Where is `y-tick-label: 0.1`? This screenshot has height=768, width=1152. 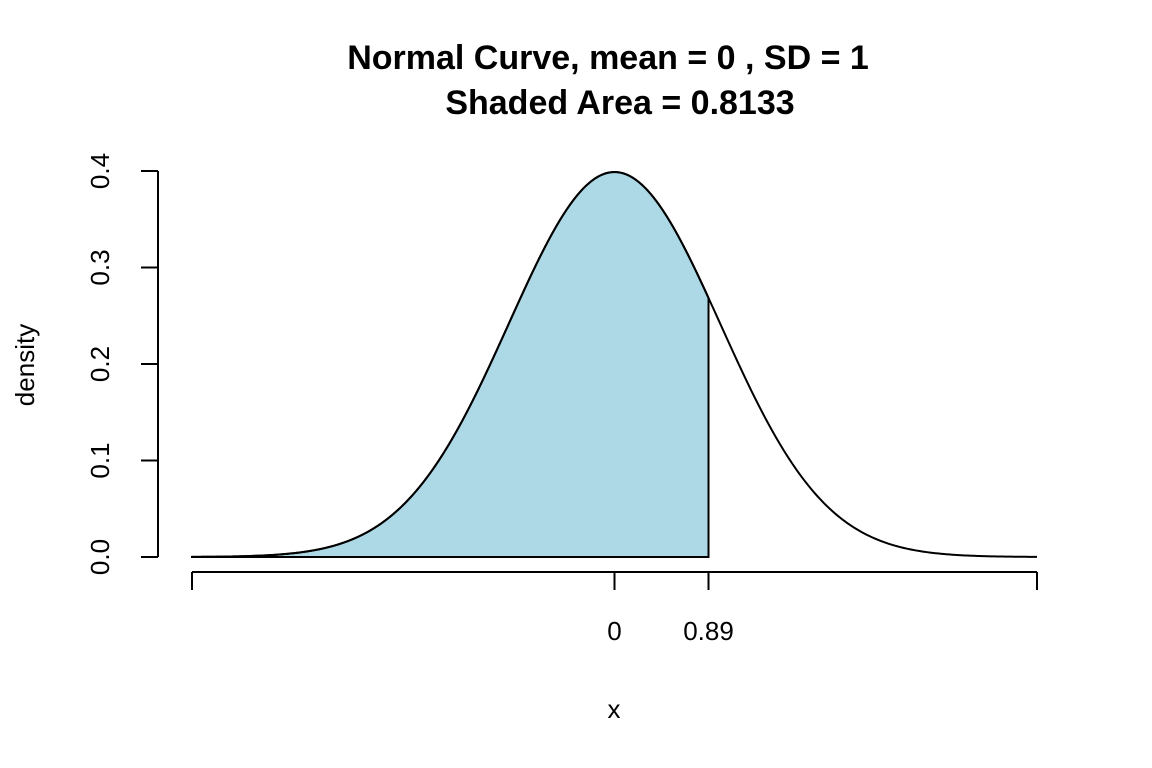 y-tick-label: 0.1 is located at coordinates (100, 460).